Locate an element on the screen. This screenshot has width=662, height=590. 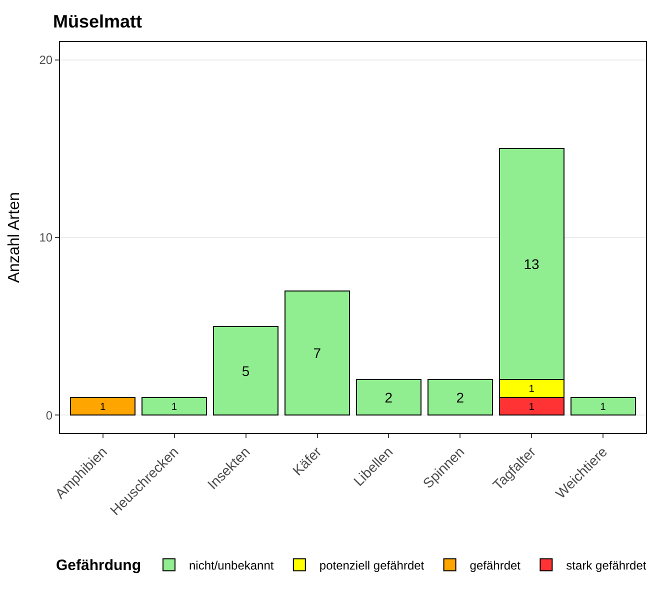
data-label: 7 is located at coordinates (317, 353).